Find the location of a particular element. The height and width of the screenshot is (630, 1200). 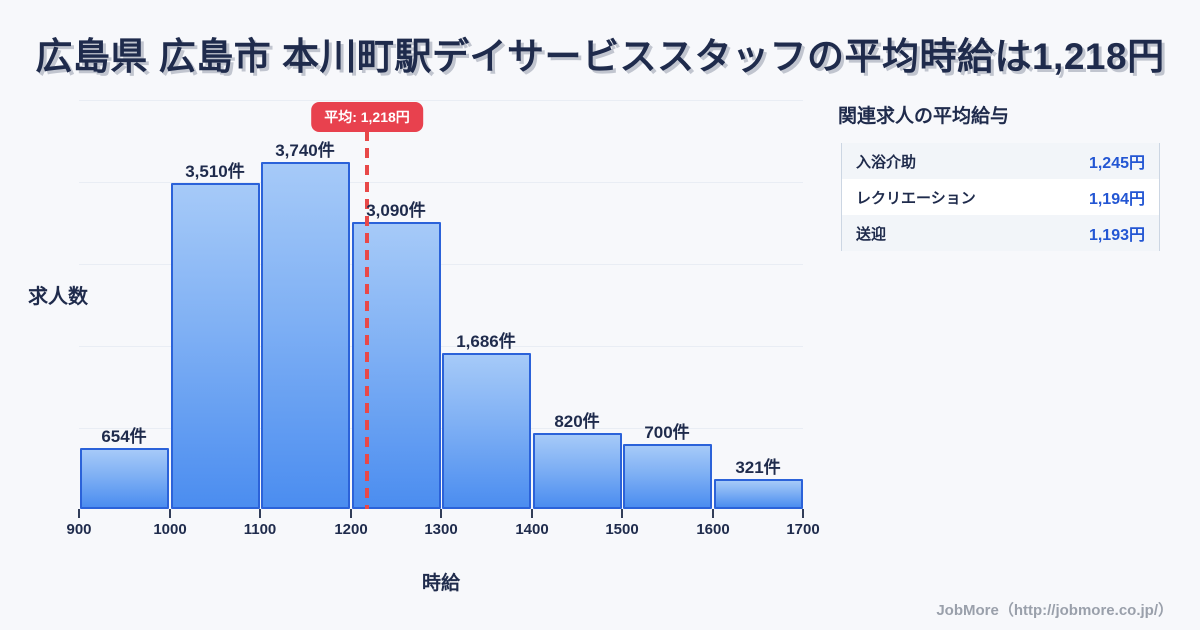

table-row: 送迎 1,193円 is located at coordinates (1000, 233).